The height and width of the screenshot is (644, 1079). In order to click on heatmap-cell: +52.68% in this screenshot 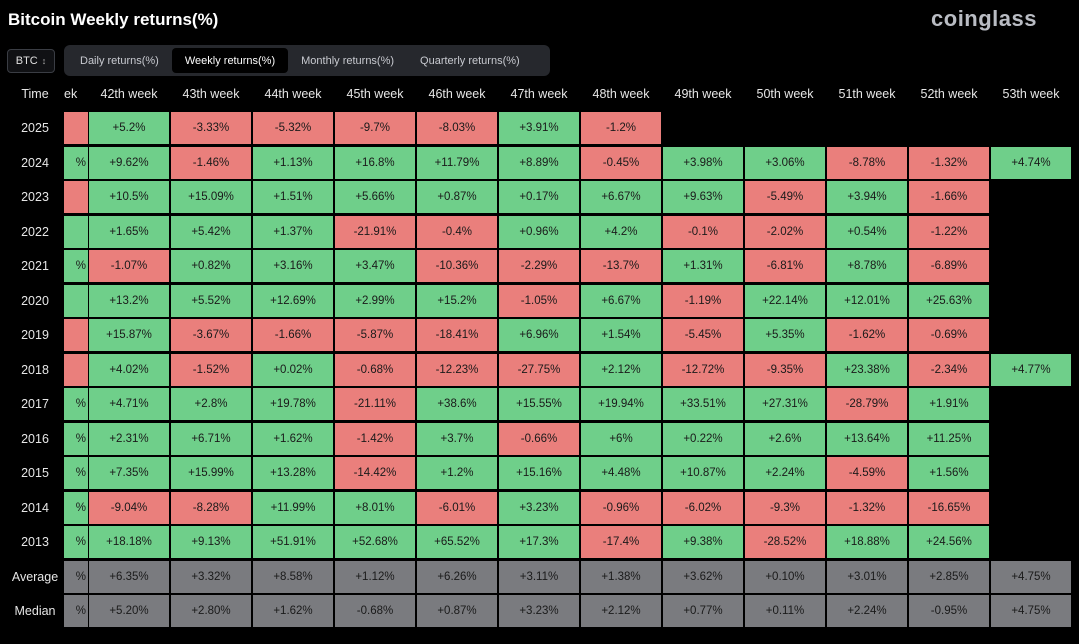, I will do `click(375, 542)`.